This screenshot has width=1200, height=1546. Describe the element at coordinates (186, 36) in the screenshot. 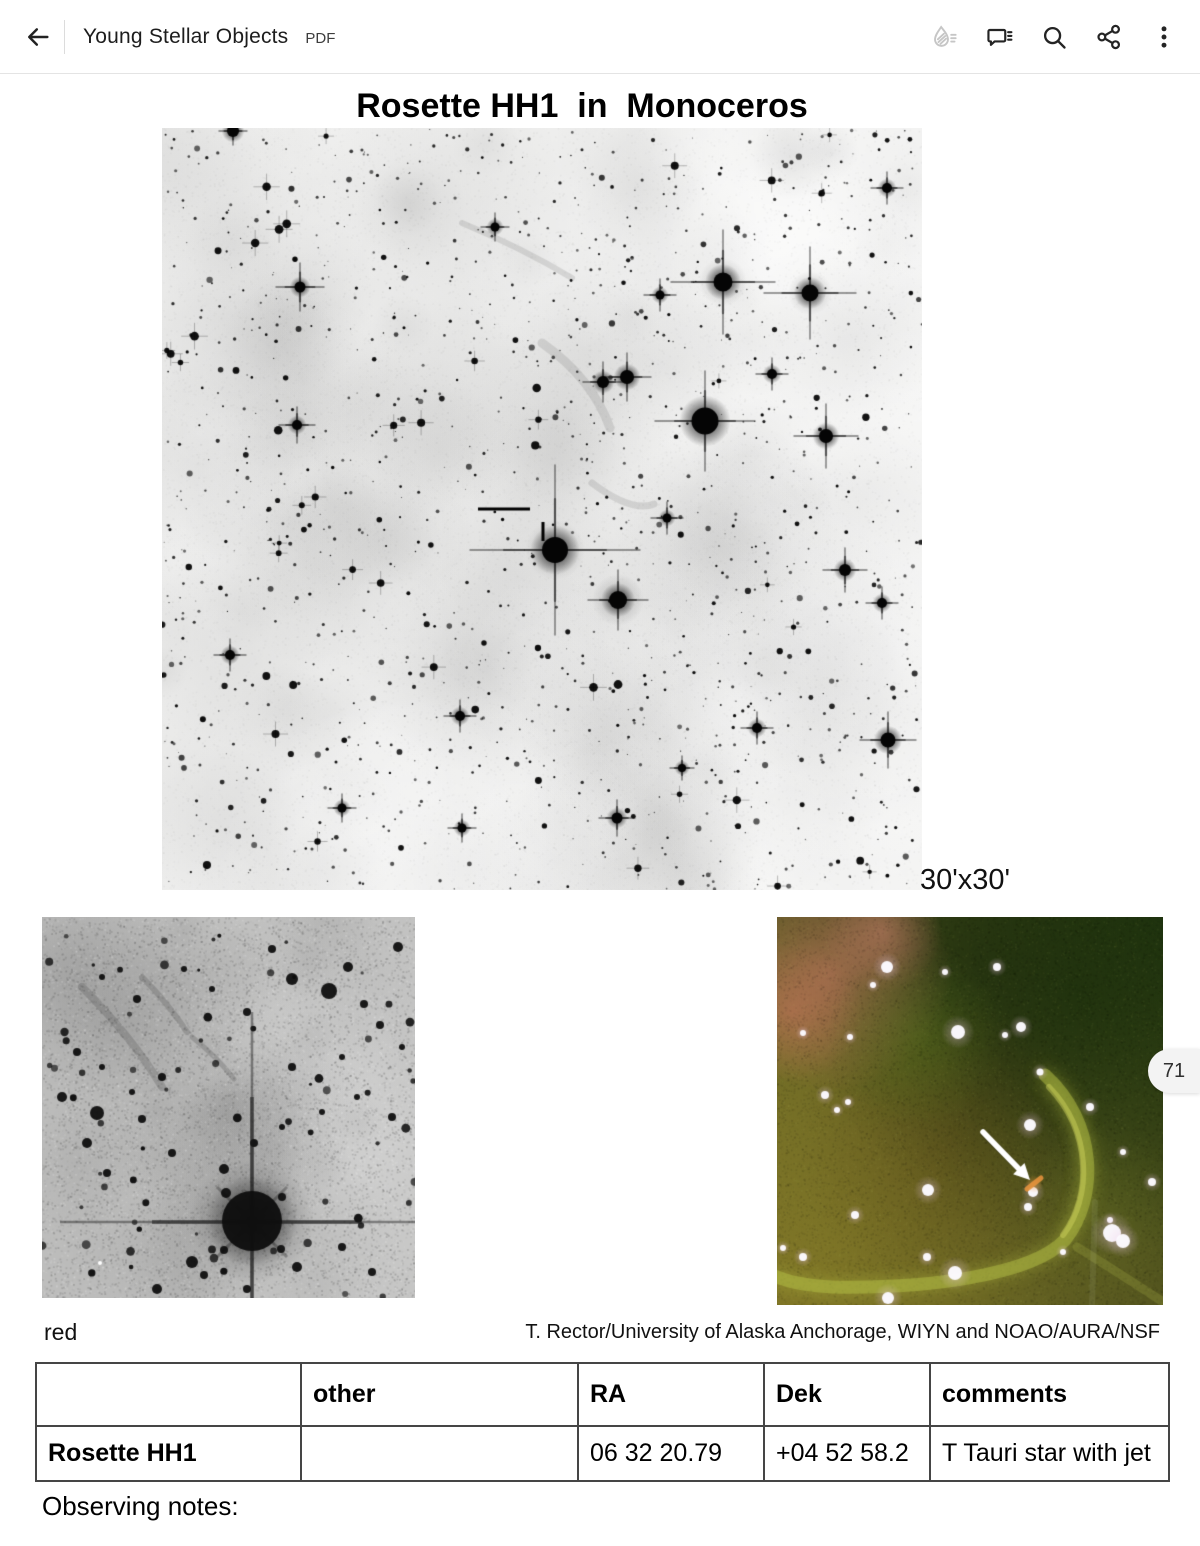

I see `document-title: Young Stellar Objects` at that location.